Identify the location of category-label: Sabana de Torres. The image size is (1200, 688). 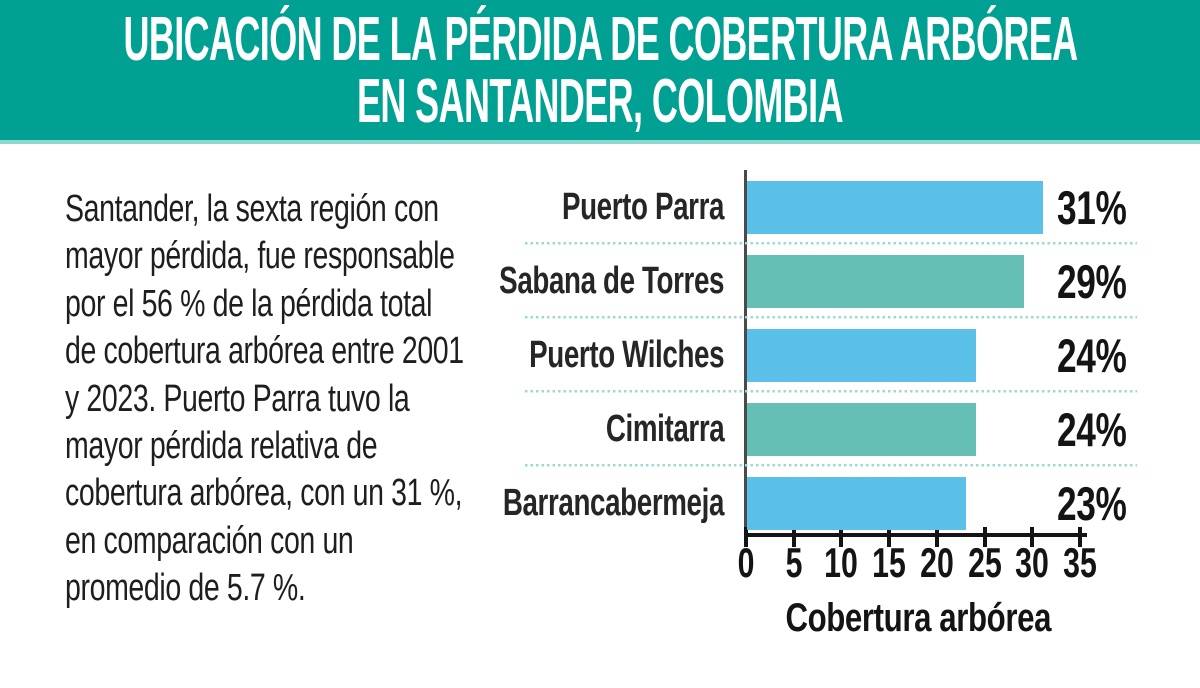
(594, 281).